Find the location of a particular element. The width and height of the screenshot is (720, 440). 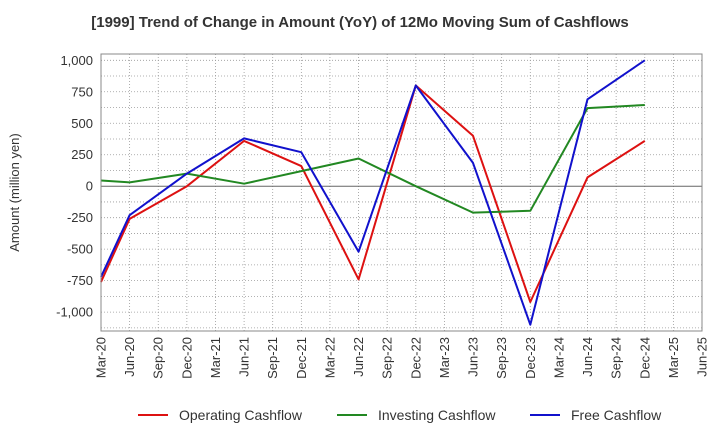

x-tick-label: Sep-21 is located at coordinates (272, 358).